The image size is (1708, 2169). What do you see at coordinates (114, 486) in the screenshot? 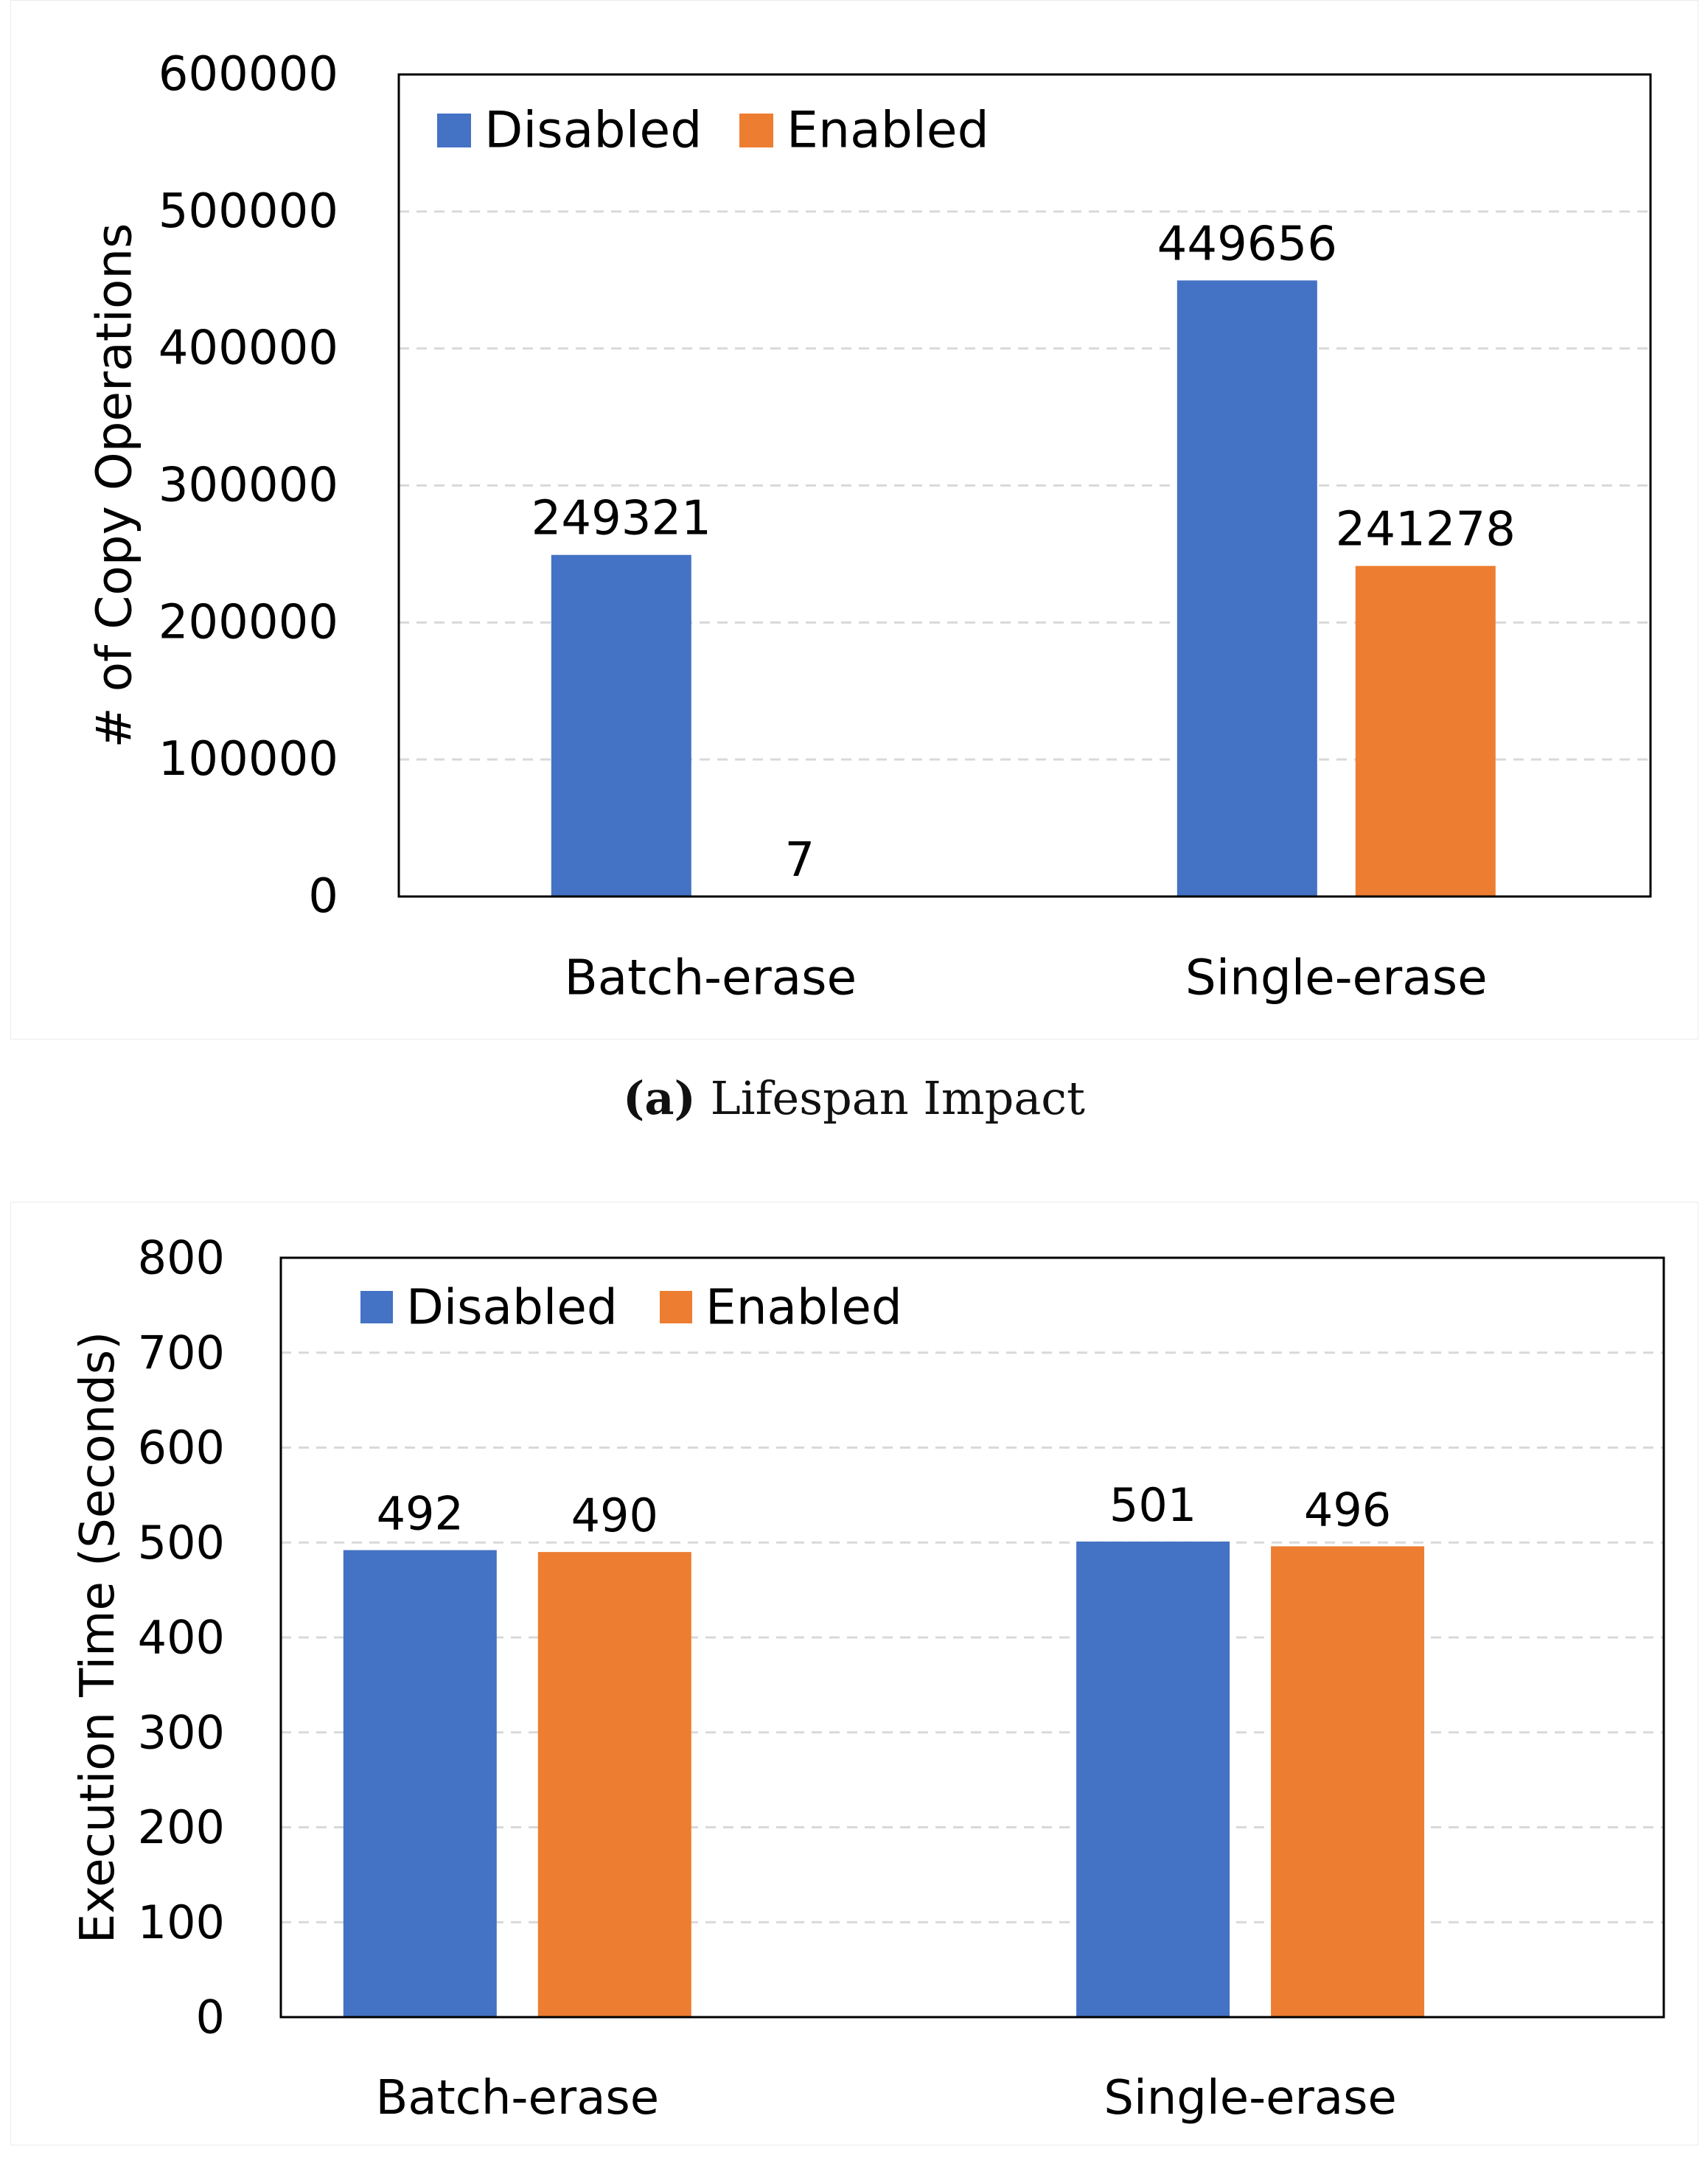
I see `y-axis-title: # of Copy Operations` at bounding box center [114, 486].